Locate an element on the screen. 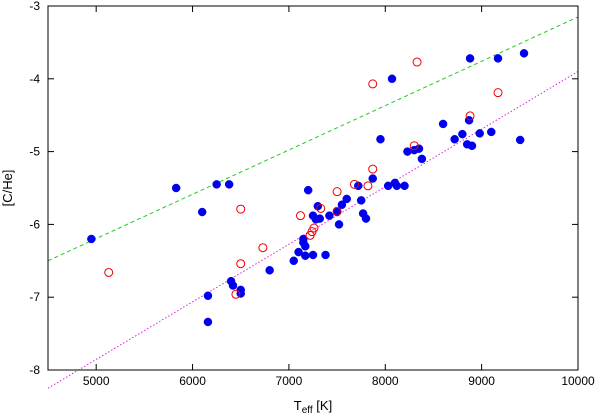 This screenshot has width=600, height=417. y-tick-label: -3 is located at coordinates (34, 6).